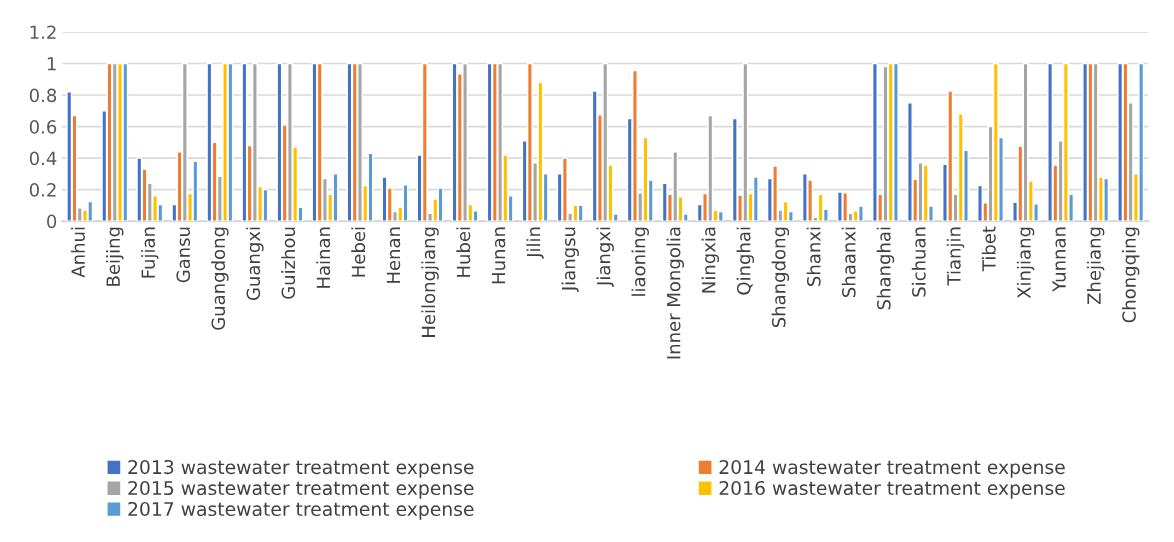 Image resolution: width=1174 pixels, height=542 pixels. Describe the element at coordinates (255, 264) in the screenshot. I see `x-tick-label: Guangxi` at that location.